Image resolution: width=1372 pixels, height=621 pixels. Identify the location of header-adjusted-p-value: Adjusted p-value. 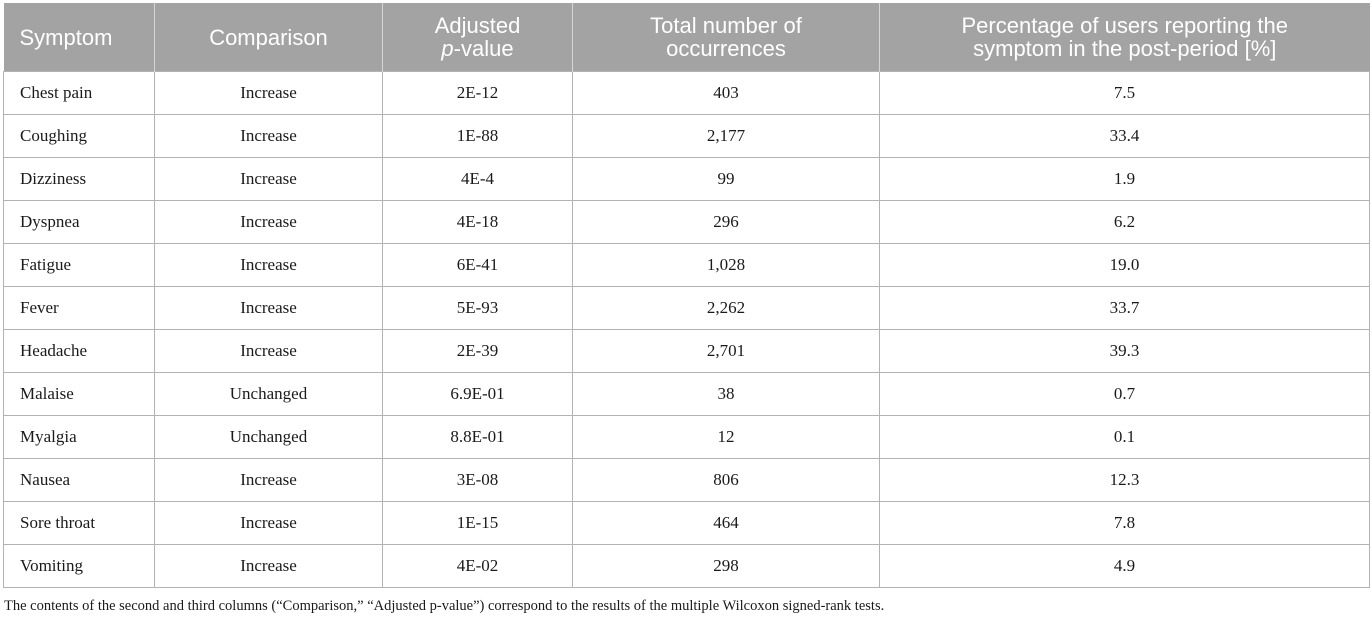
(477, 37).